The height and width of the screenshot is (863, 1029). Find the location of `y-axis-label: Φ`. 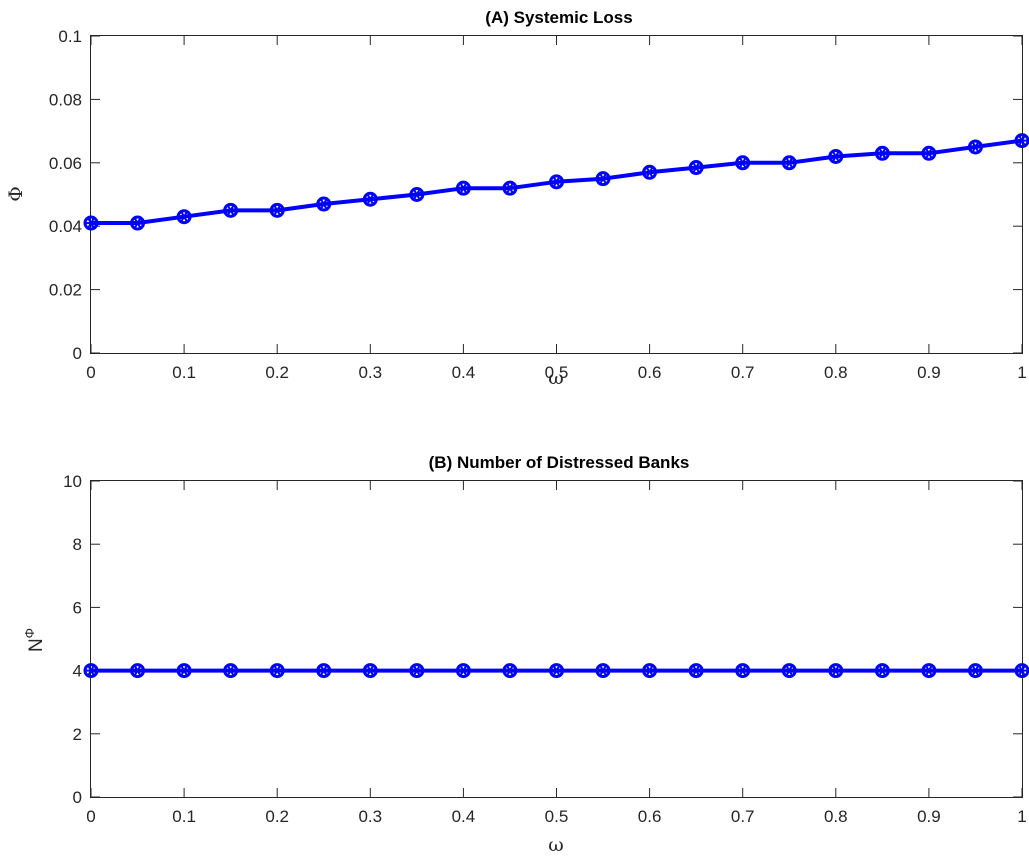

y-axis-label: Φ is located at coordinates (16, 194).